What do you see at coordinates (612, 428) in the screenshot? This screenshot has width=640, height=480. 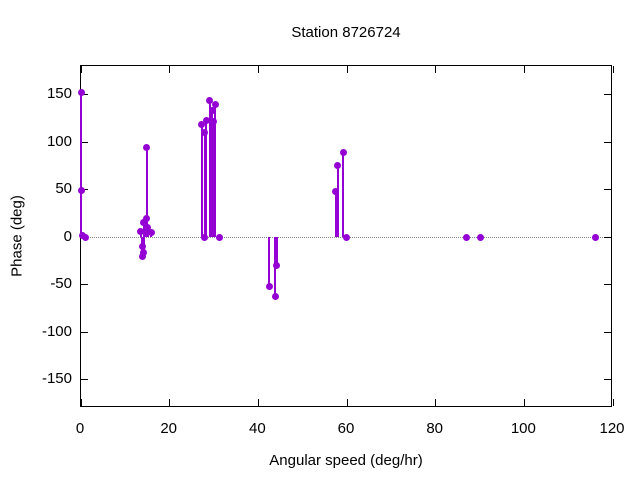 I see `x-tick-label: 120` at bounding box center [612, 428].